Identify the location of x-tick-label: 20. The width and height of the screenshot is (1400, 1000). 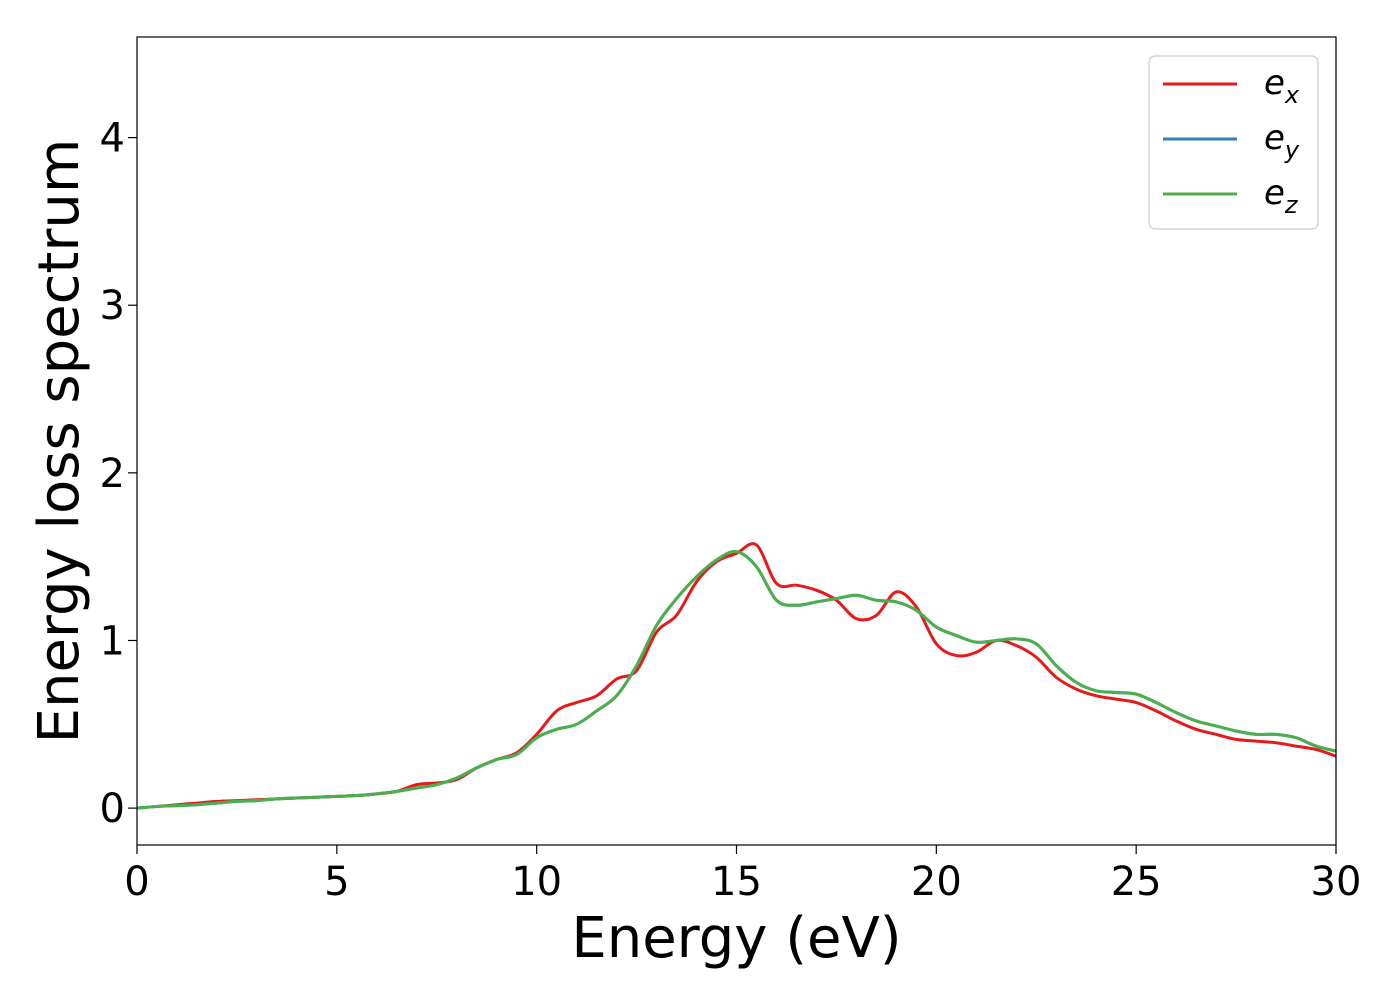
(936, 882).